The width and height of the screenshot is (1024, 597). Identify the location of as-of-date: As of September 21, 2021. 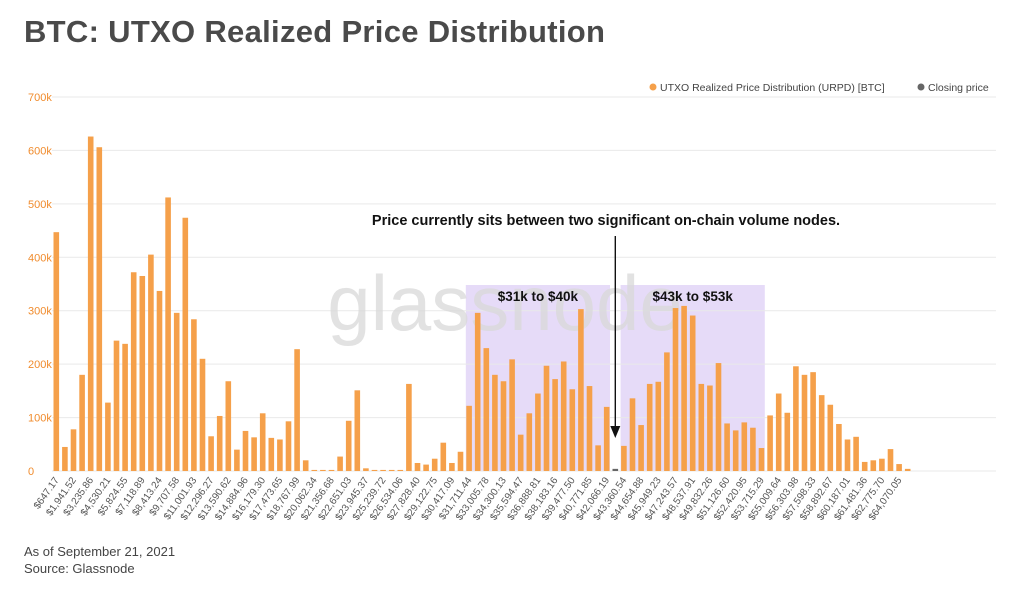
(100, 551).